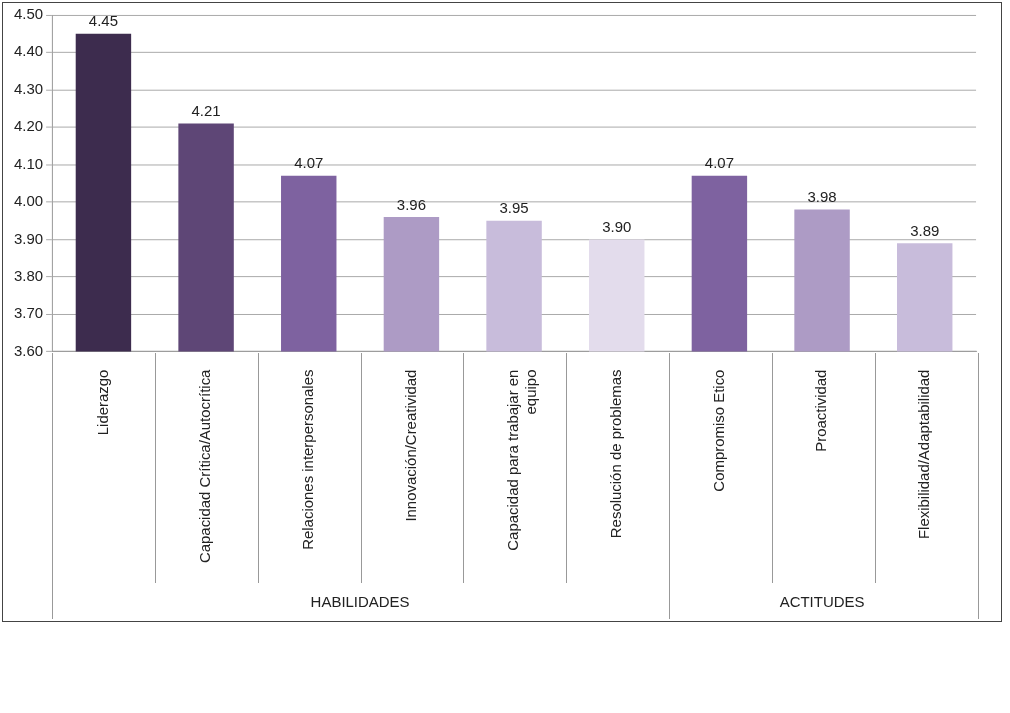 Image resolution: width=1010 pixels, height=713 pixels. Describe the element at coordinates (822, 197) in the screenshot. I see `data-label: 3.98` at that location.